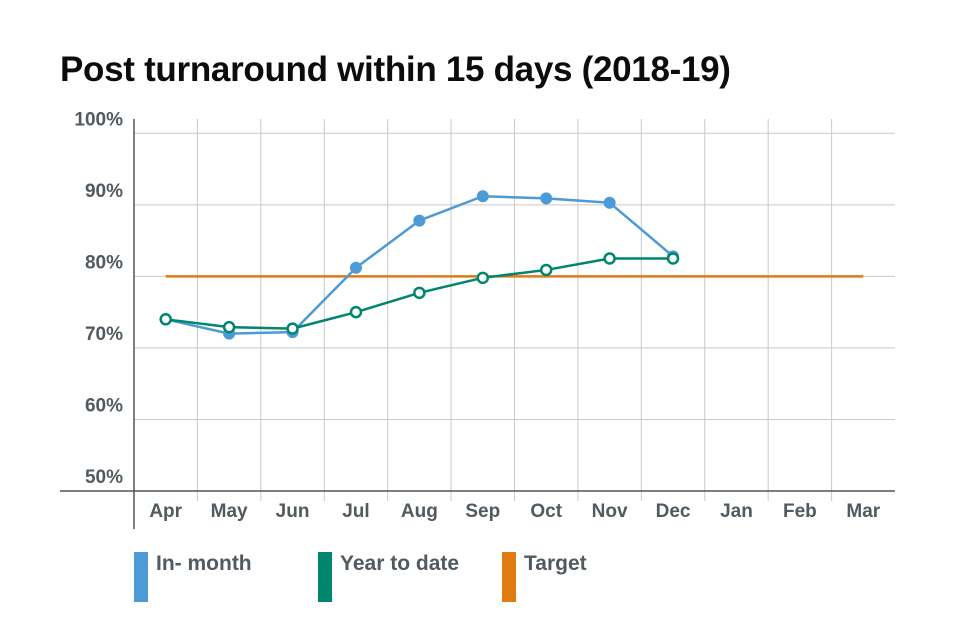 Image resolution: width=960 pixels, height=640 pixels. I want to click on legend-swatch-target, so click(509, 577).